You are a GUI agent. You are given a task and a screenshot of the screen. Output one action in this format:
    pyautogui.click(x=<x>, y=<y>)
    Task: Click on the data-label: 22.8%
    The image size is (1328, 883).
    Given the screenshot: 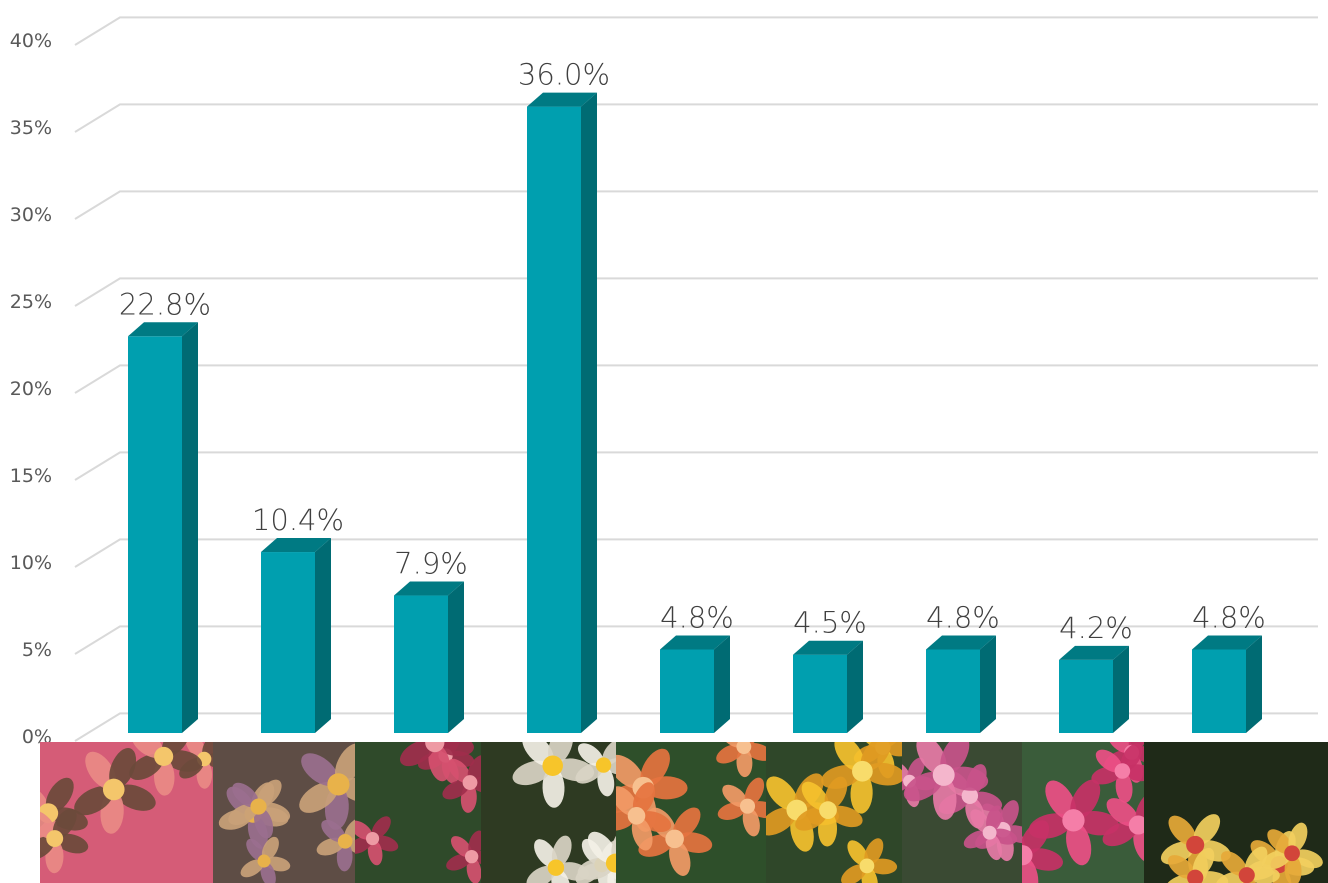 What is the action you would take?
    pyautogui.click(x=165, y=304)
    